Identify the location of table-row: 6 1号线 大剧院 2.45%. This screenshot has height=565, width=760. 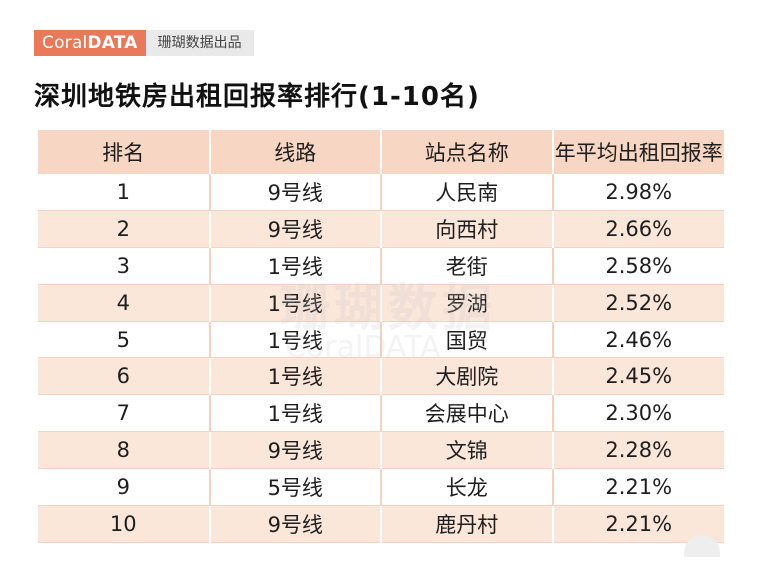
(381, 376).